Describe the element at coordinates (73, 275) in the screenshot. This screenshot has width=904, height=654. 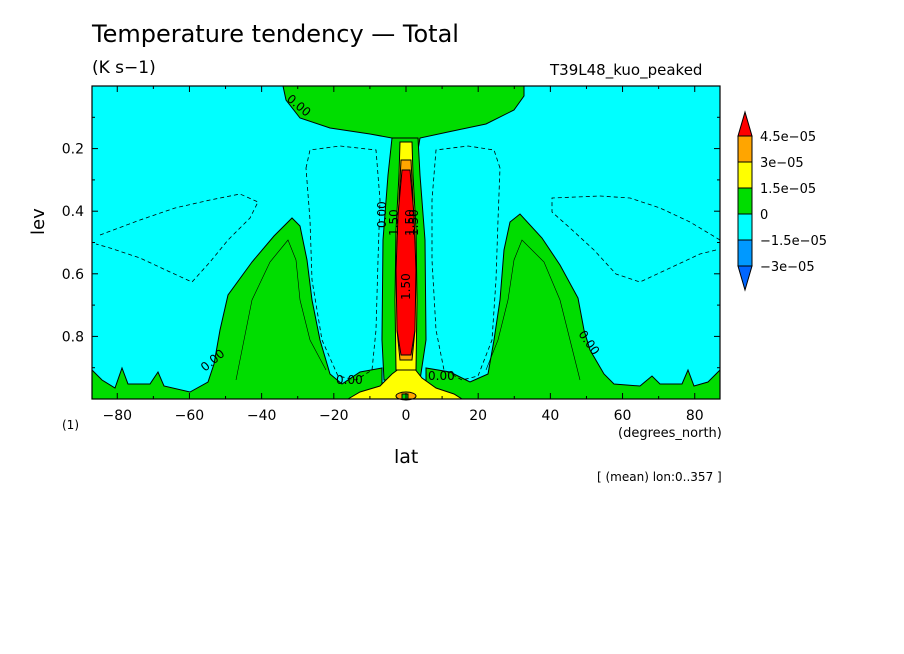
I see `y-tick-label: 0.6` at that location.